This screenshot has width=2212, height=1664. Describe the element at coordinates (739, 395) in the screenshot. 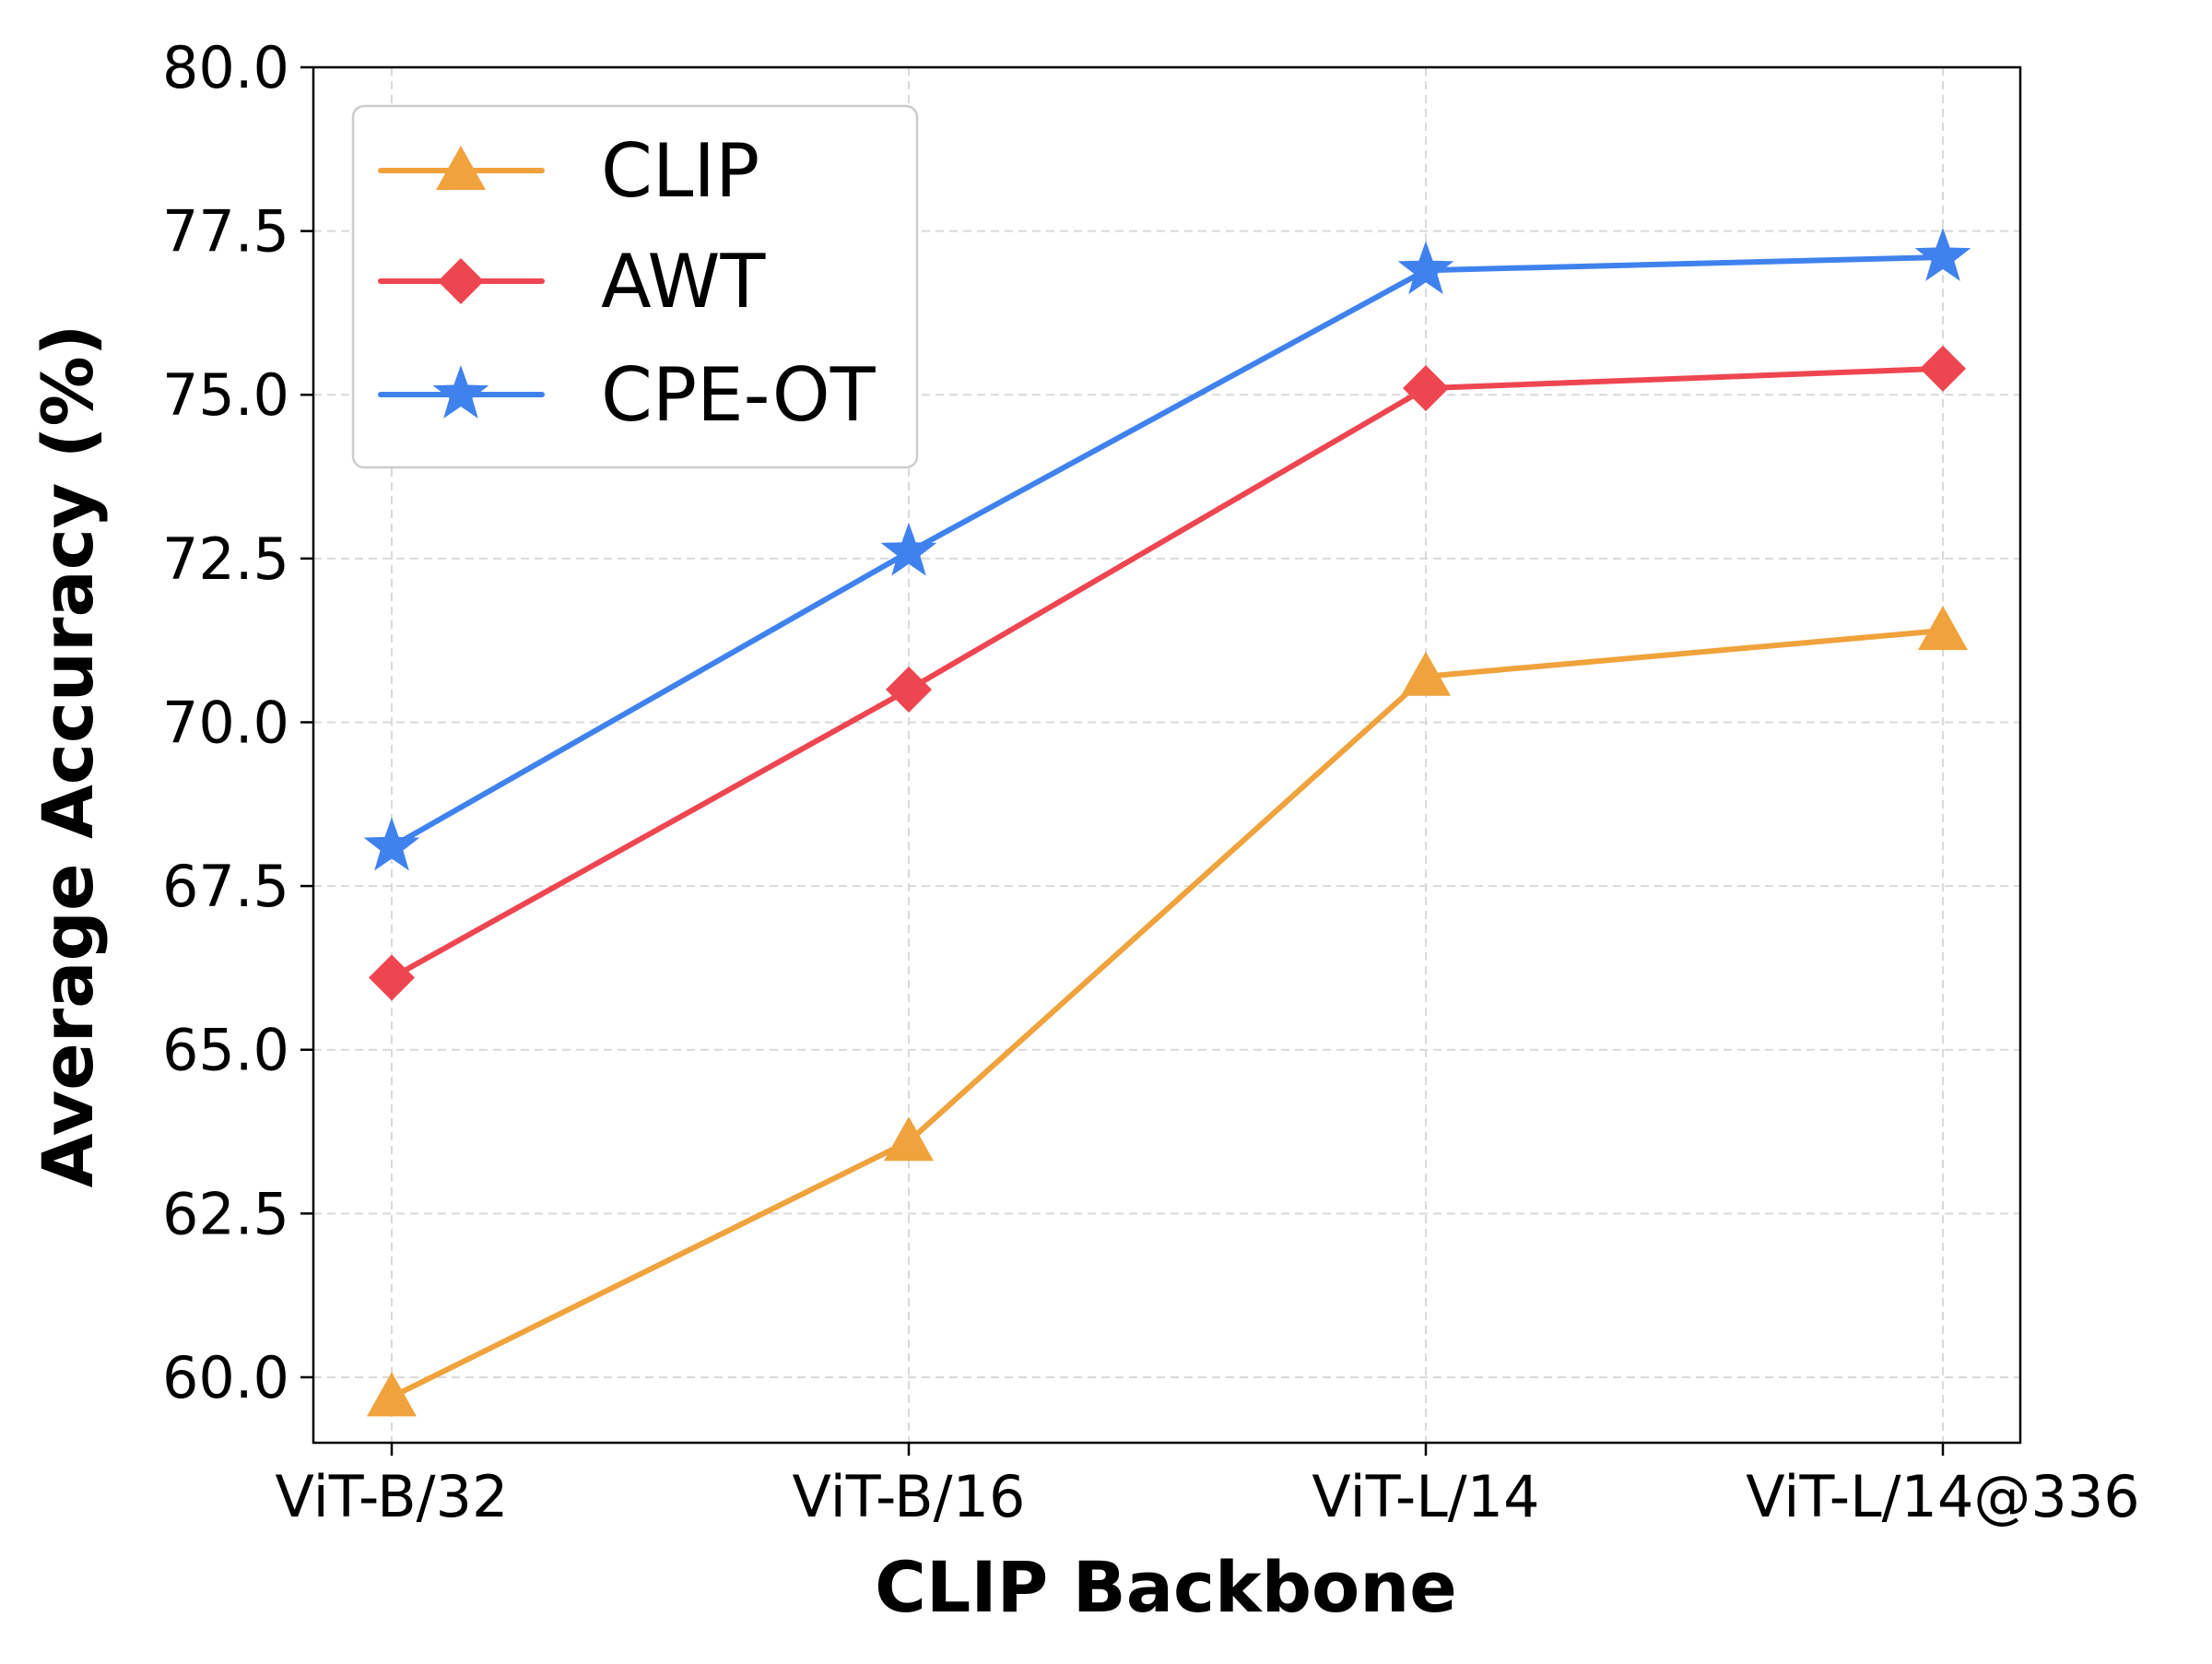

I see `legend-label-cpe-ot: CPE-OT` at that location.